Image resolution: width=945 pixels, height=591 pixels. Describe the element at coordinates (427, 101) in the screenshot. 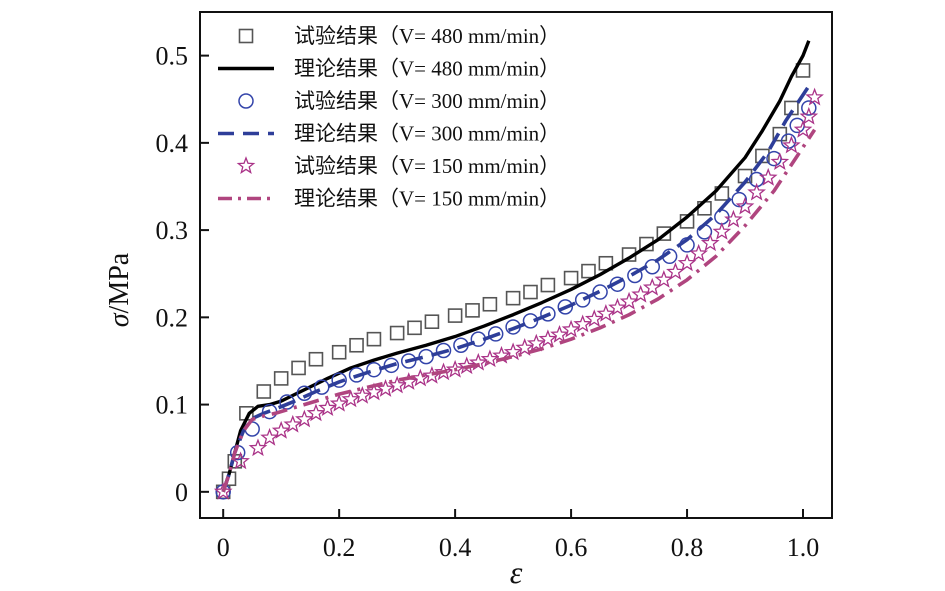

I see `legend-label: 试验结果（V= 300 mm/min）` at that location.